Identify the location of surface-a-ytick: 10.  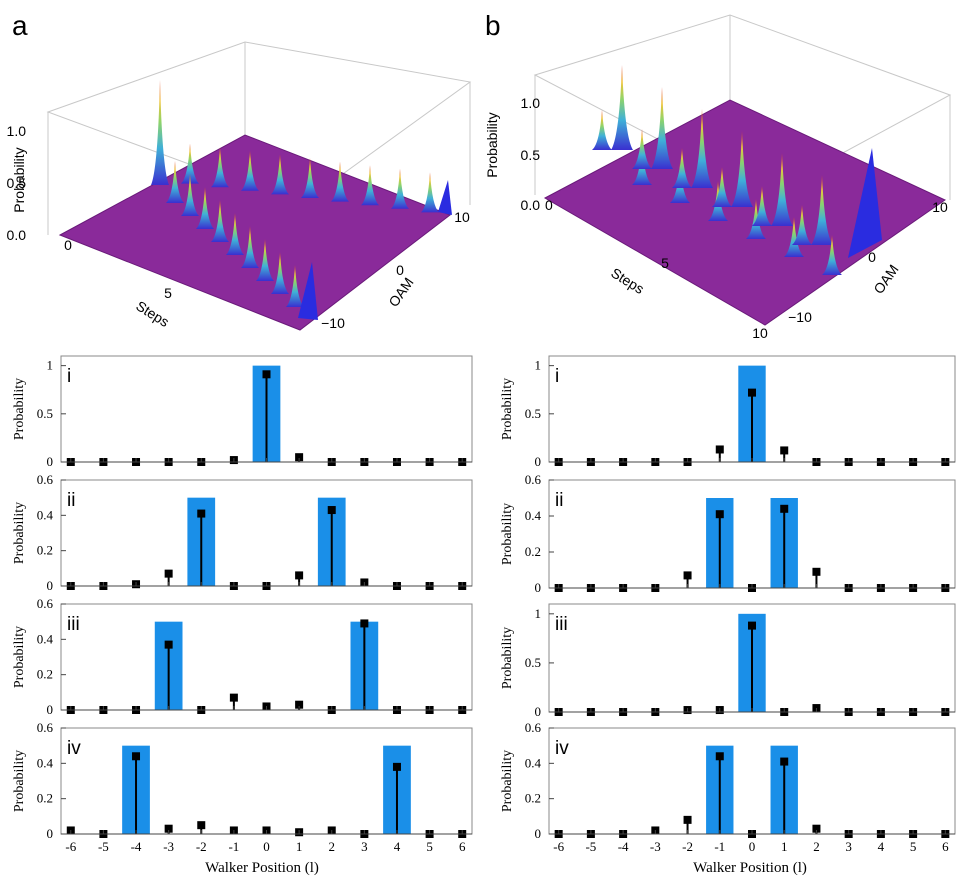
(462, 217).